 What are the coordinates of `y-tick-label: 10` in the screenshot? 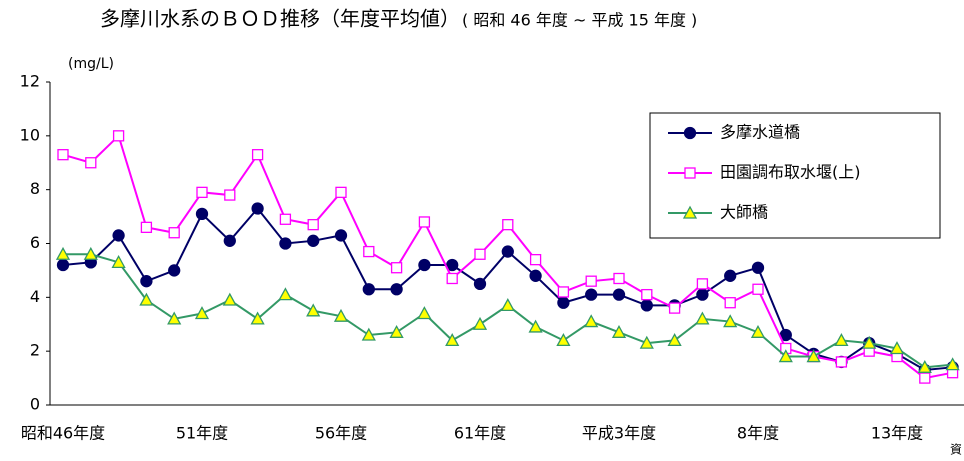 It's located at (30, 134).